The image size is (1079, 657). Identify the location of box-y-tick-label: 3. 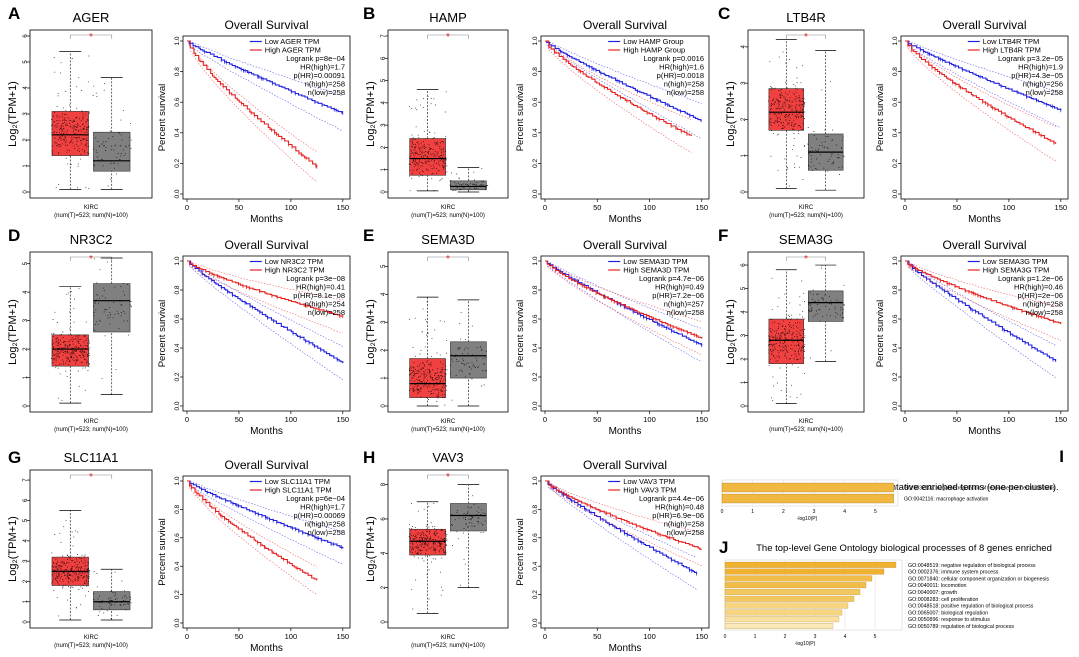
(744, 335).